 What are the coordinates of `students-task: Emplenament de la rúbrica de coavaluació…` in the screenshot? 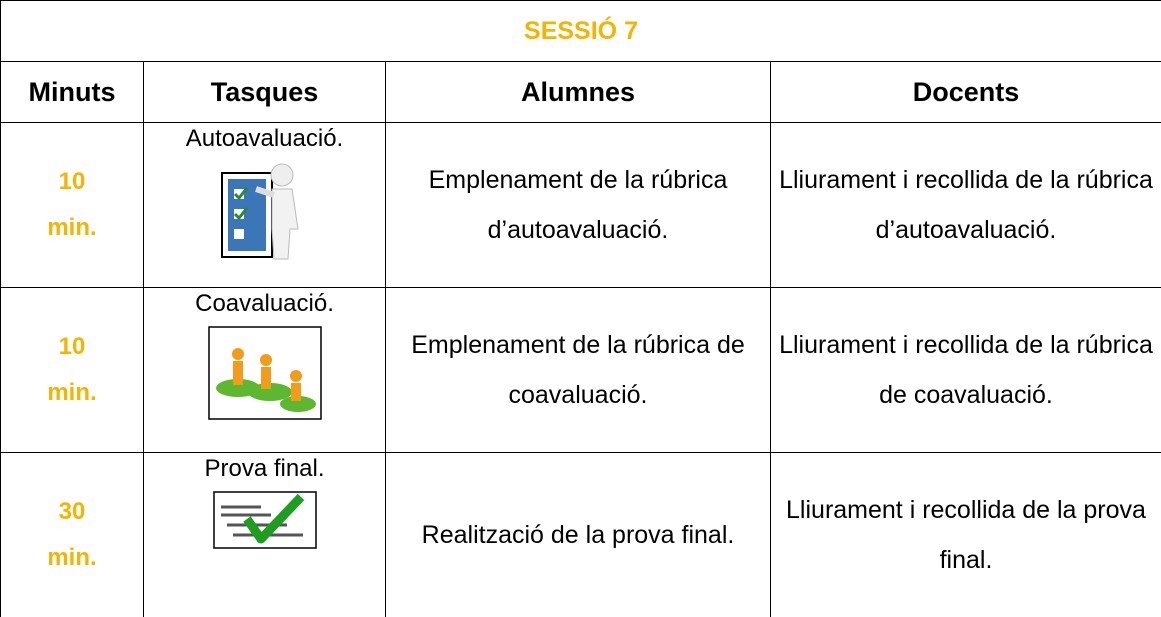 It's located at (578, 370).